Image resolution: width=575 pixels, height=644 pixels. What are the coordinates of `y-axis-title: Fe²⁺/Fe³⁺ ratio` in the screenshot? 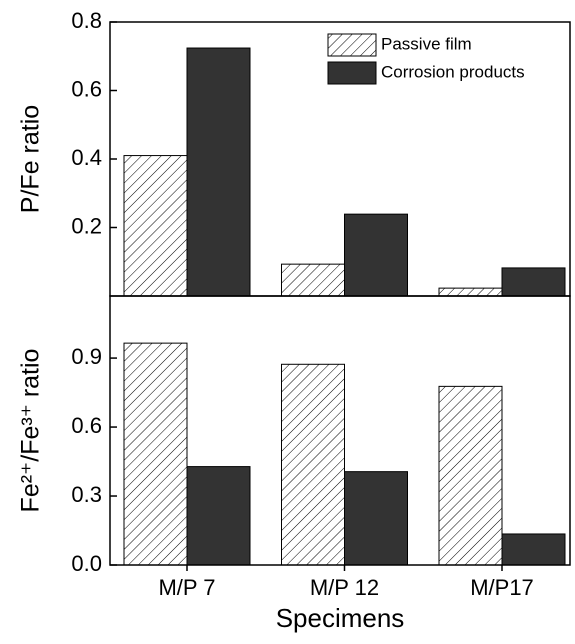 It's located at (31, 431).